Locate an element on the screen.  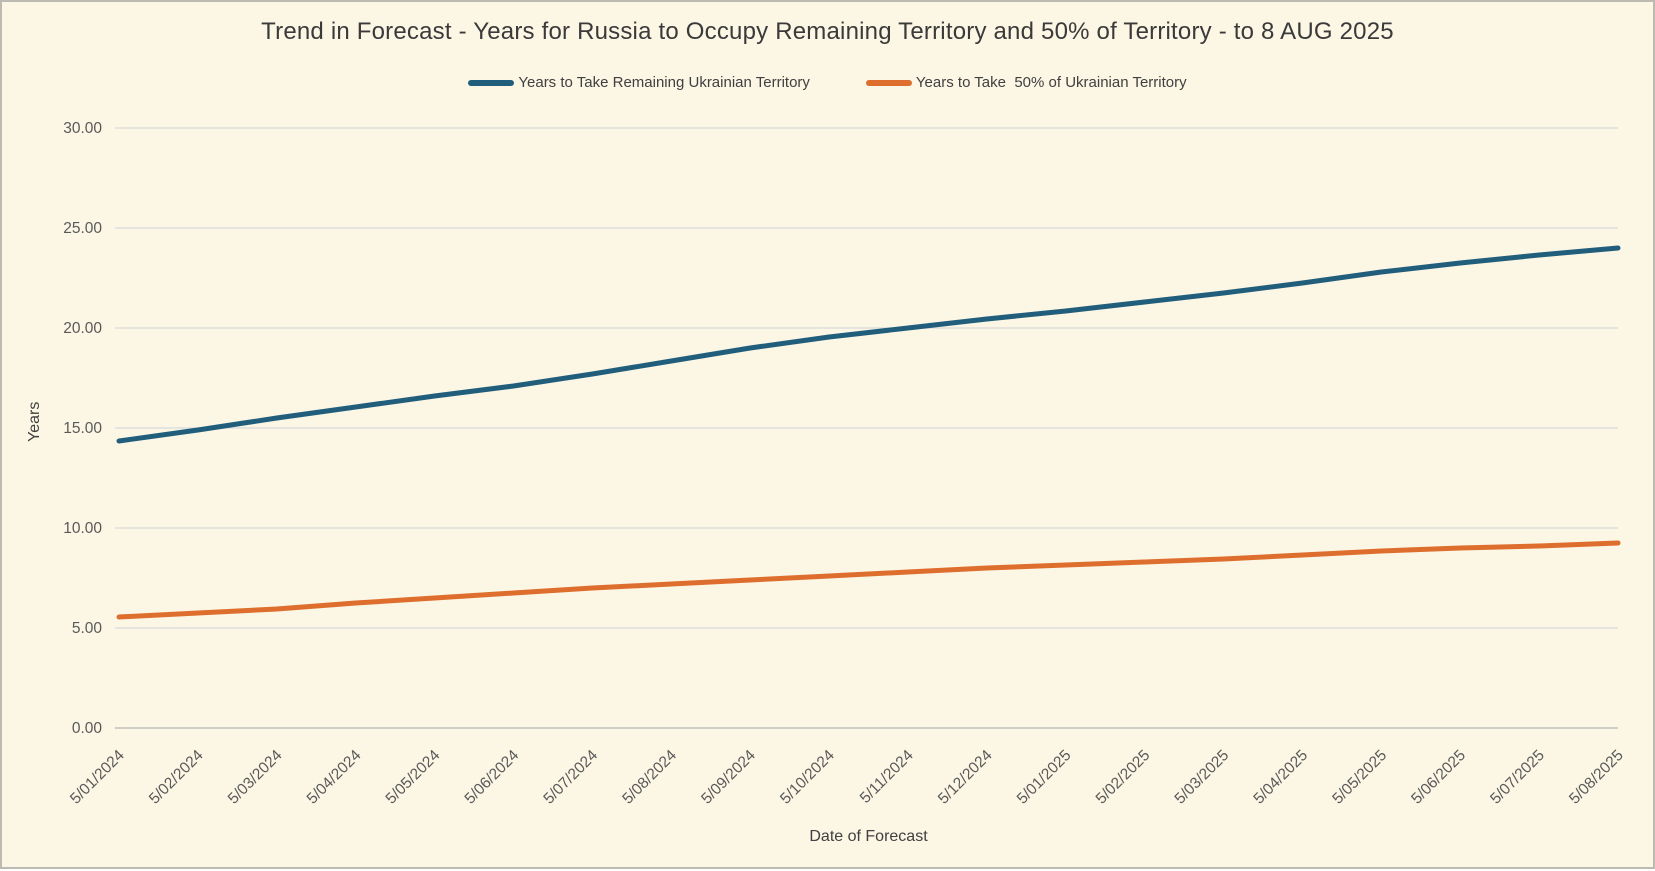
y-axis-title: Years is located at coordinates (34, 421).